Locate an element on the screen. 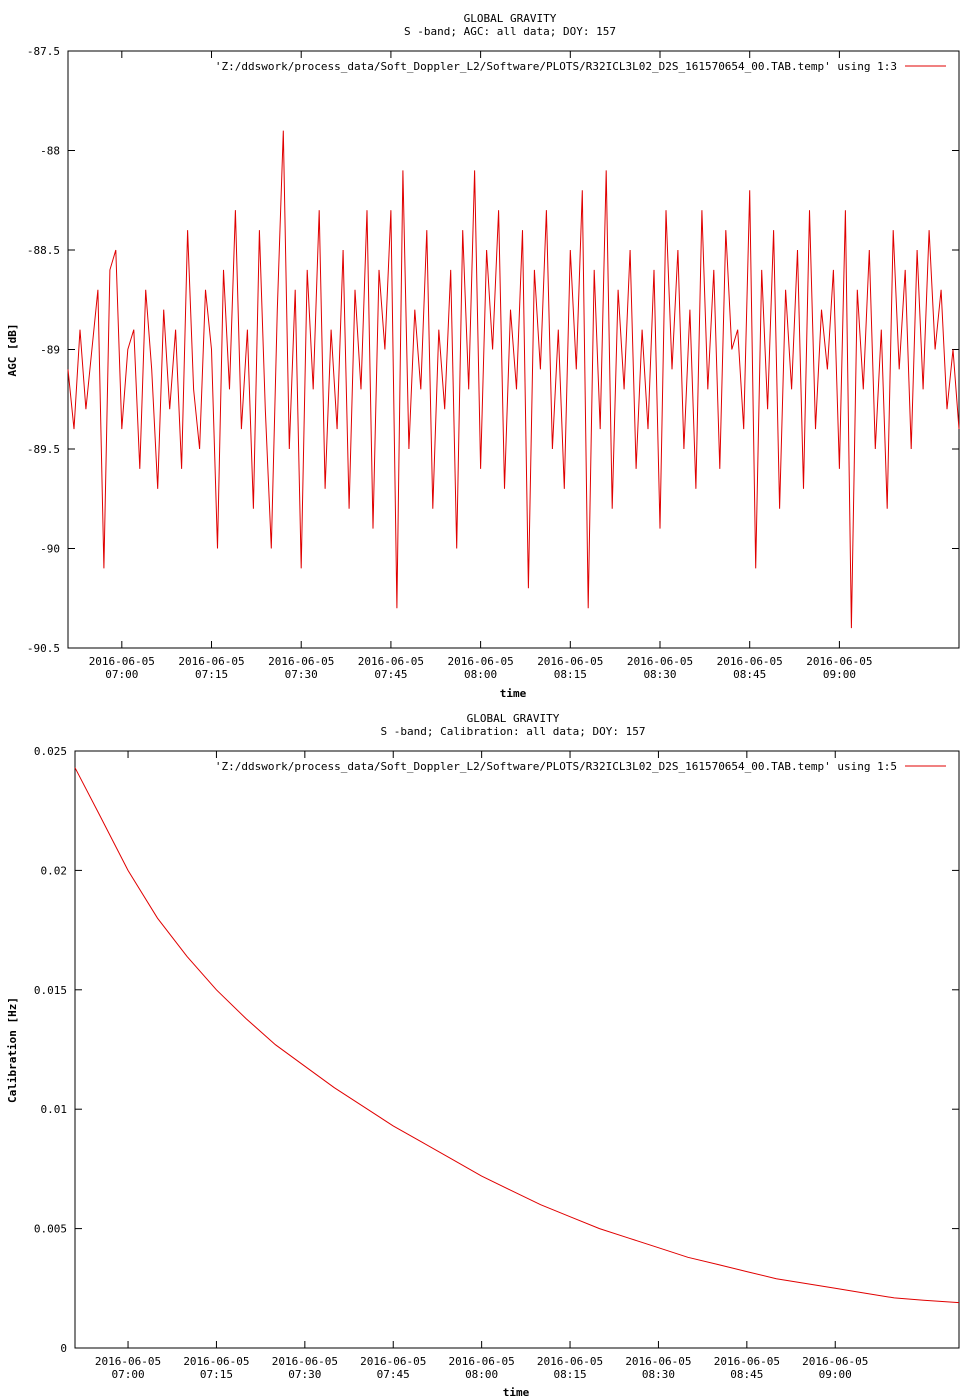  y-tick-label: -90.5 is located at coordinates (43, 648).